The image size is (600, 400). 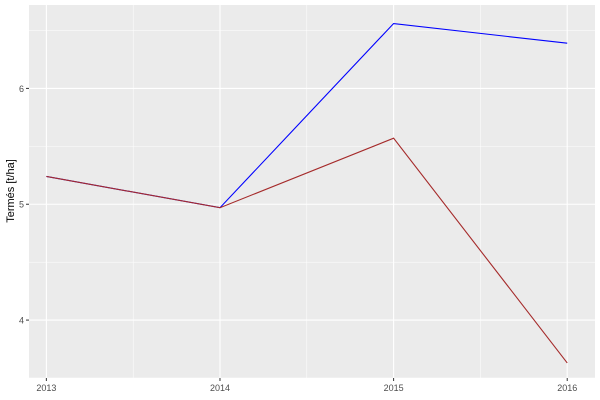 What do you see at coordinates (21, 89) in the screenshot?
I see `y-tick-label: 6` at bounding box center [21, 89].